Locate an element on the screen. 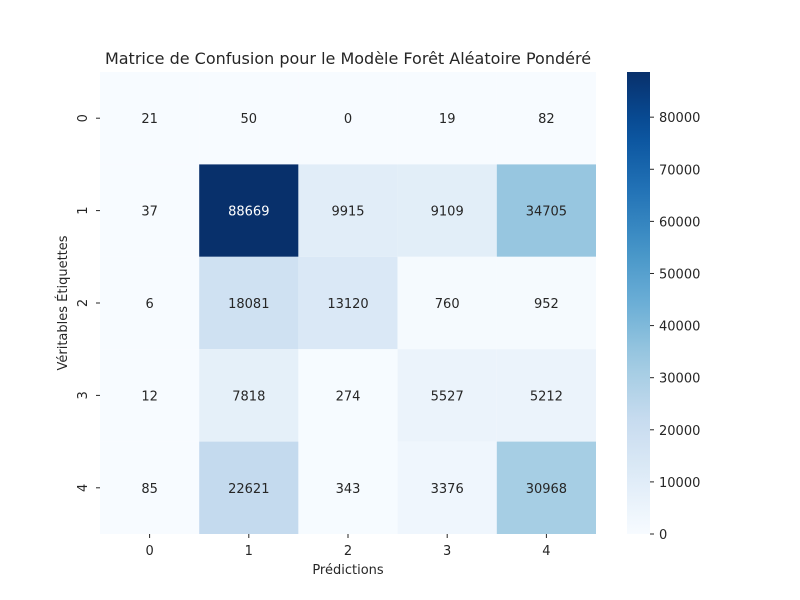  y-tick-label: 3 is located at coordinates (83, 395).